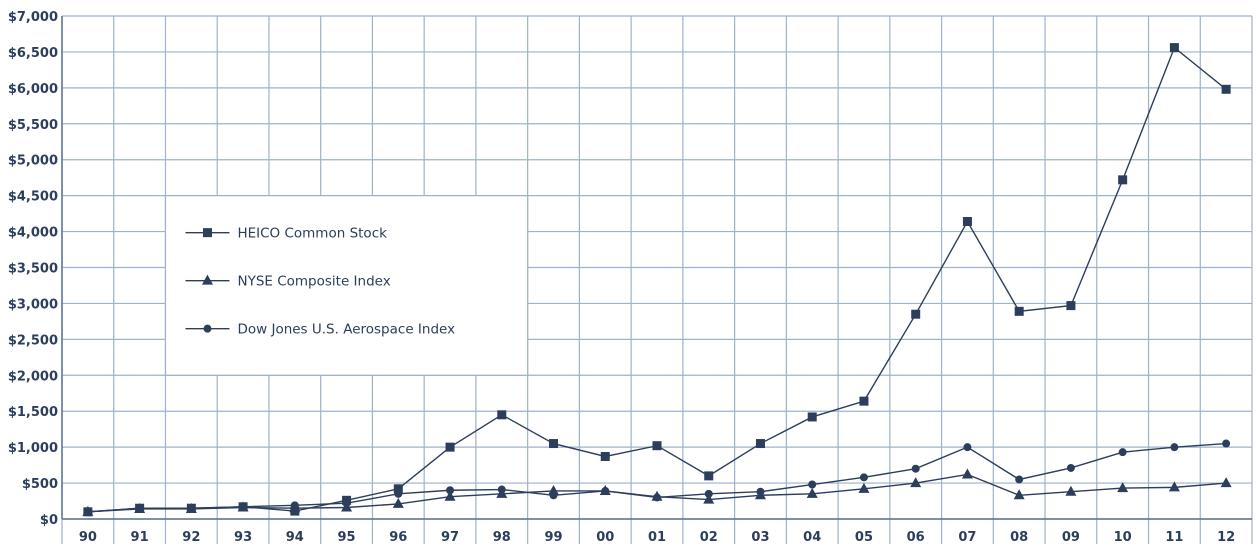 The height and width of the screenshot is (549, 1256). I want to click on y-tick-label: $3,500, so click(33, 269).